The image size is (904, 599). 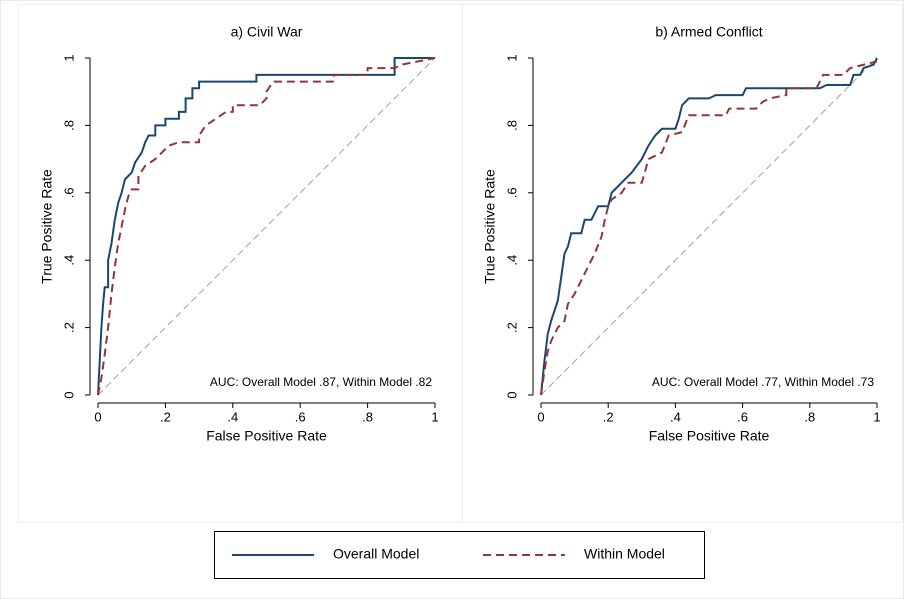 What do you see at coordinates (376, 554) in the screenshot?
I see `legend-label: Overall Model` at bounding box center [376, 554].